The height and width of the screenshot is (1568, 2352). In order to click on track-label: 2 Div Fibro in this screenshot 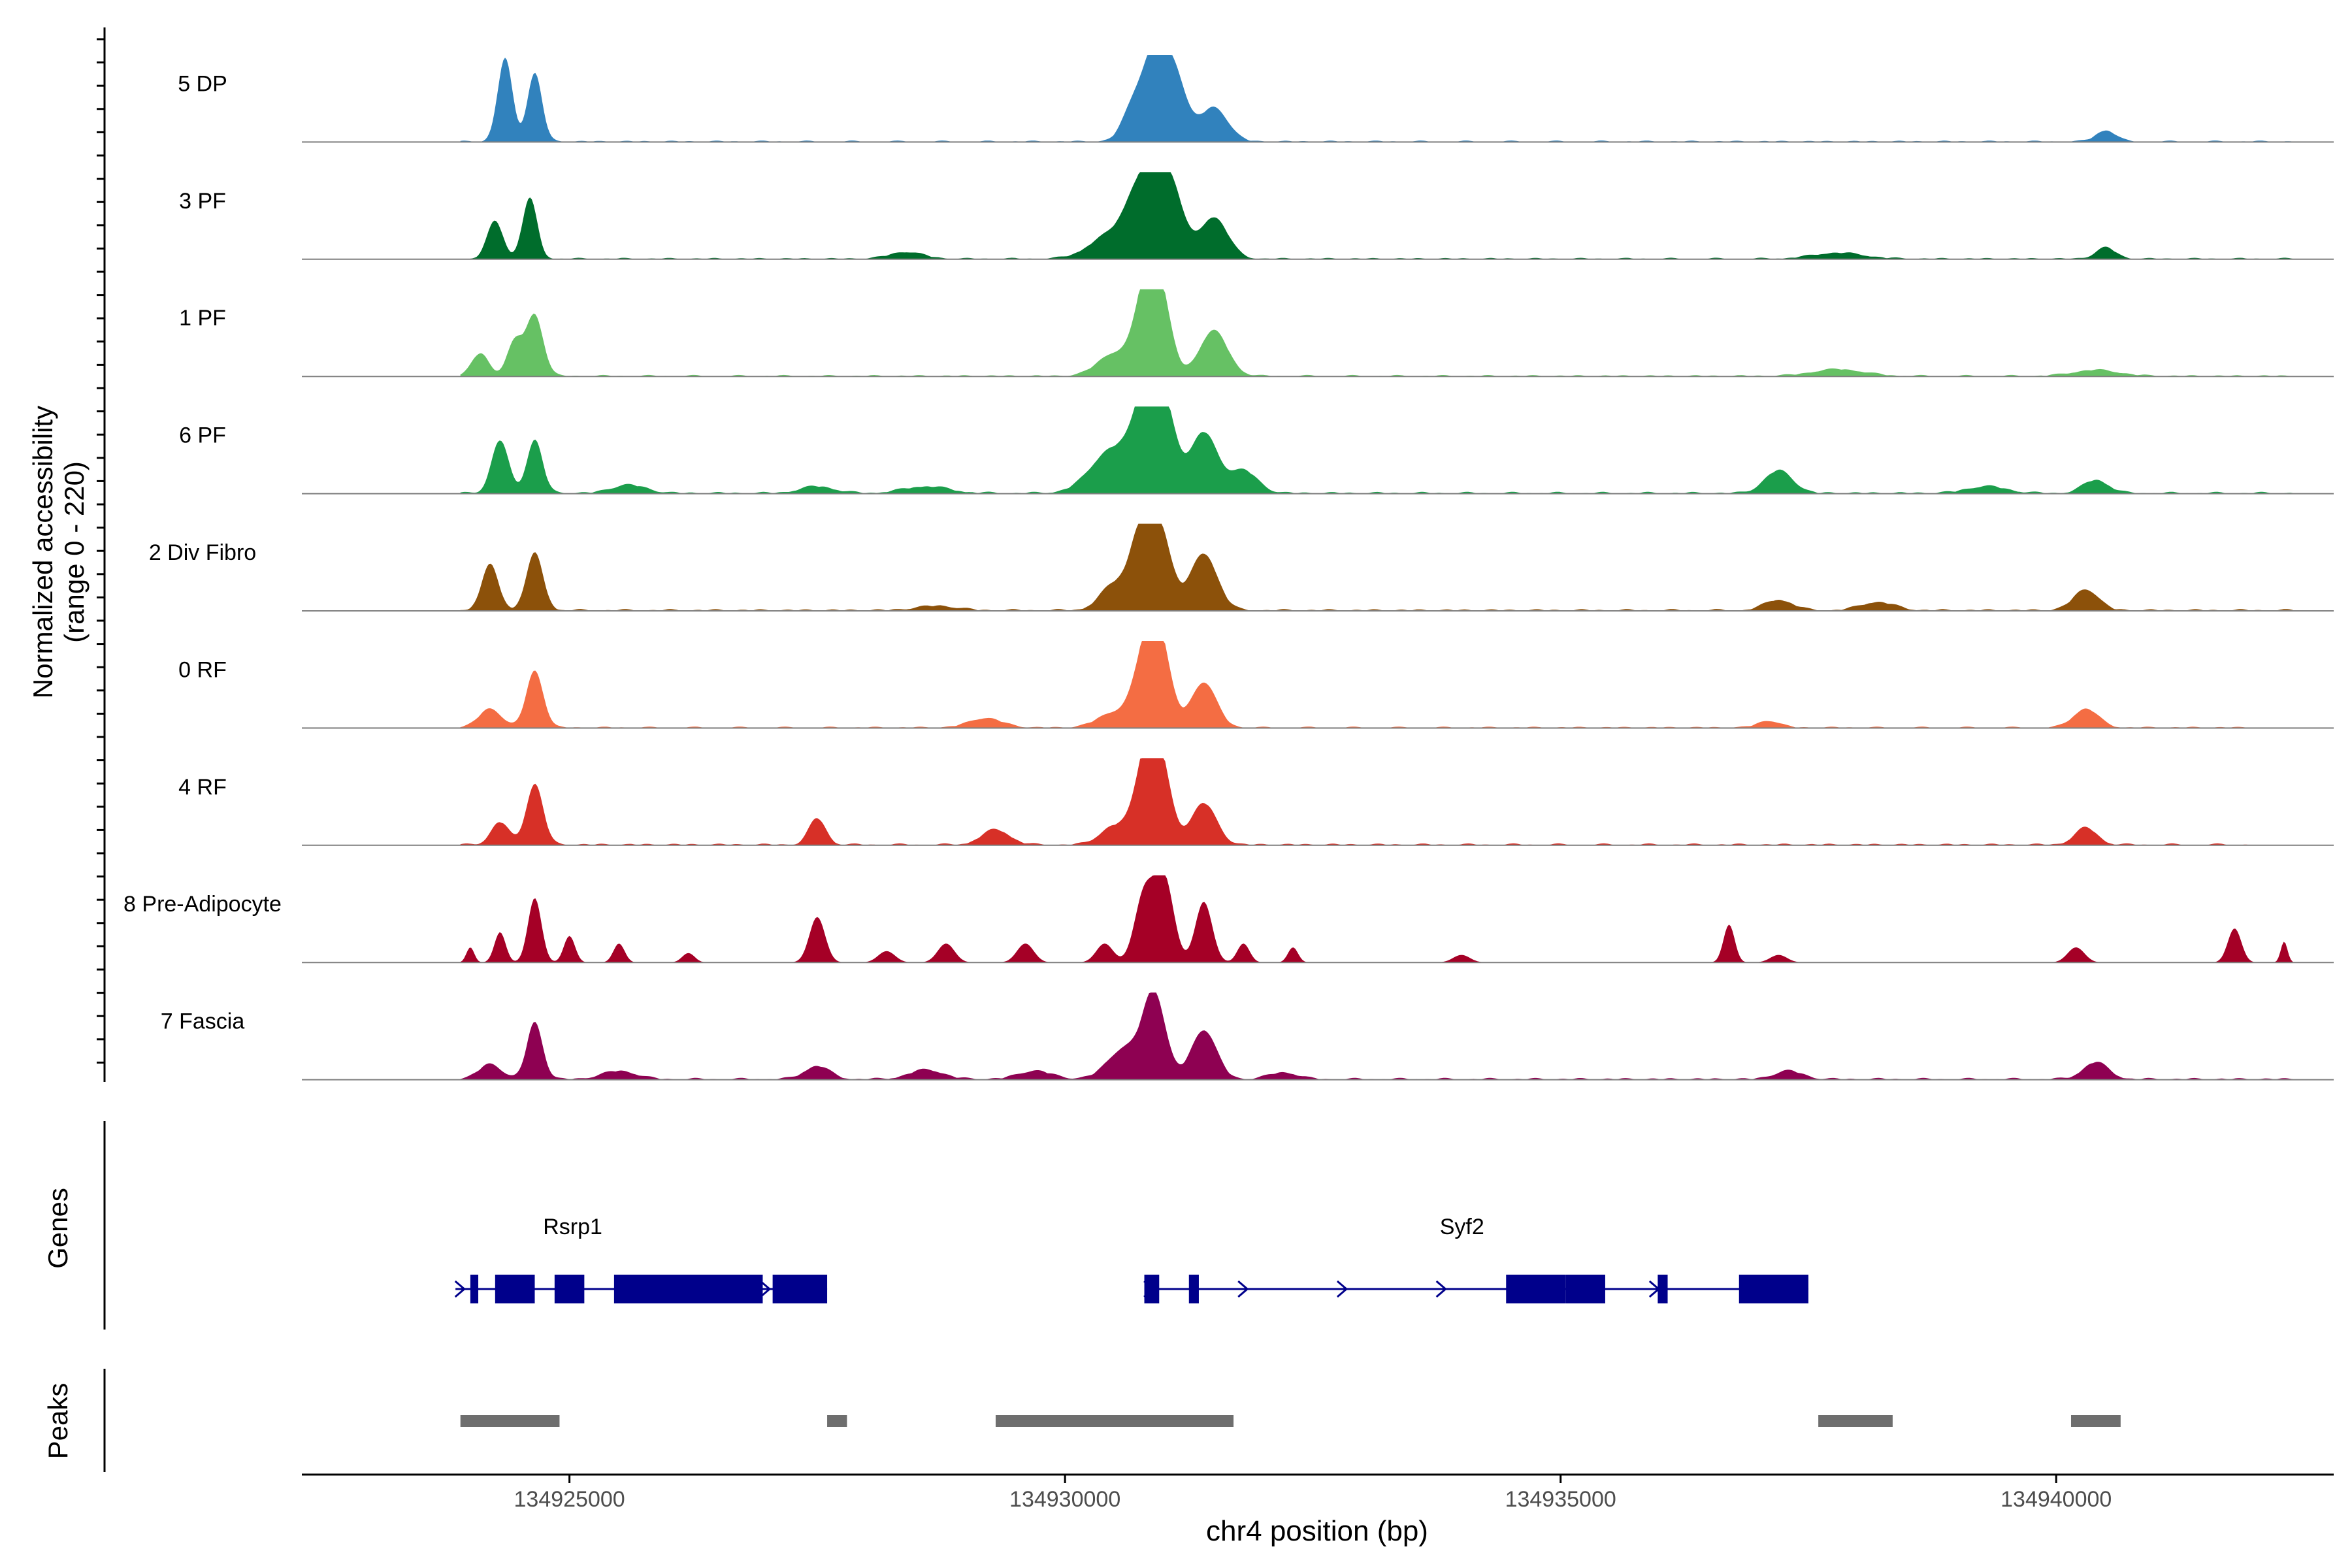, I will do `click(202, 552)`.